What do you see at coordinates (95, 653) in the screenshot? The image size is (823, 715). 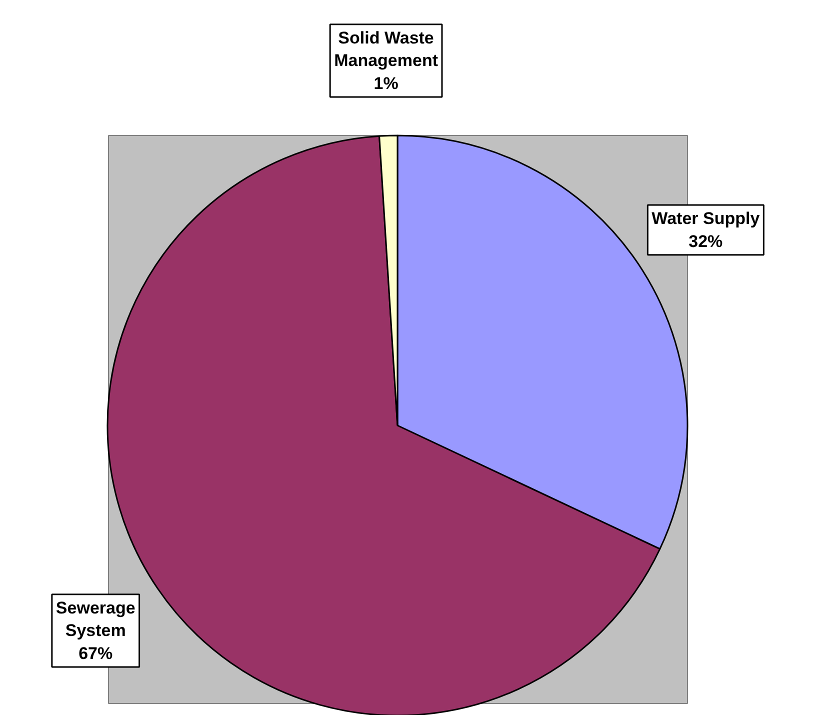 I see `data-label: 67%` at bounding box center [95, 653].